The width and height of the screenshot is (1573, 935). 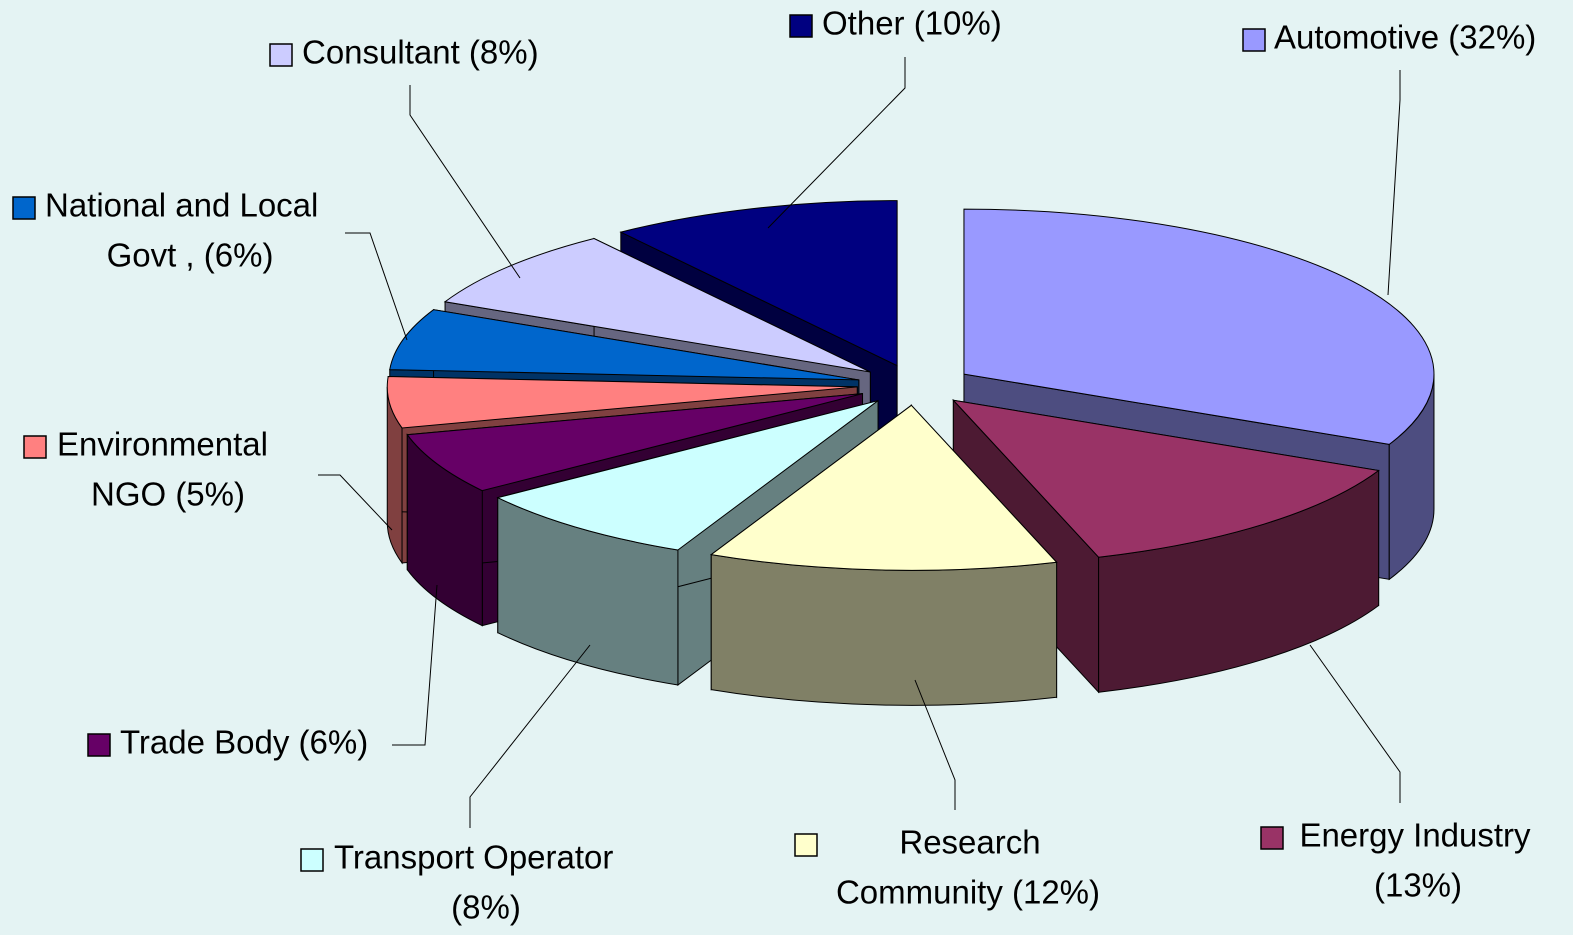 What do you see at coordinates (1415, 835) in the screenshot?
I see `slice-label: Energy Industry` at bounding box center [1415, 835].